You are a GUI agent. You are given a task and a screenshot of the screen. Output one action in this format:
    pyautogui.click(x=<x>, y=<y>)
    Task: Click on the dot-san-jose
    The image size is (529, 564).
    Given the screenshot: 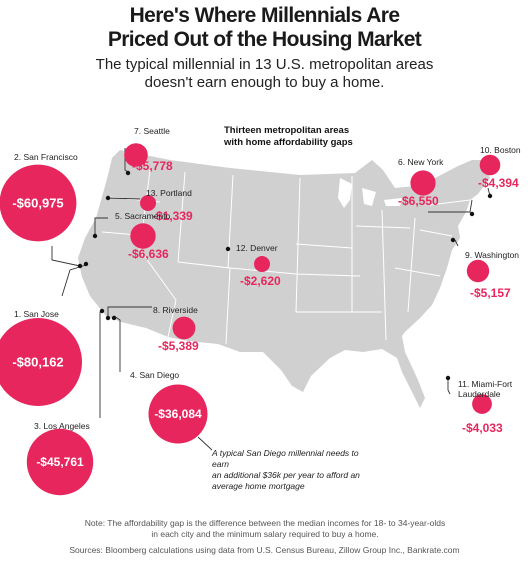 What is the action you would take?
    pyautogui.click(x=86, y=264)
    